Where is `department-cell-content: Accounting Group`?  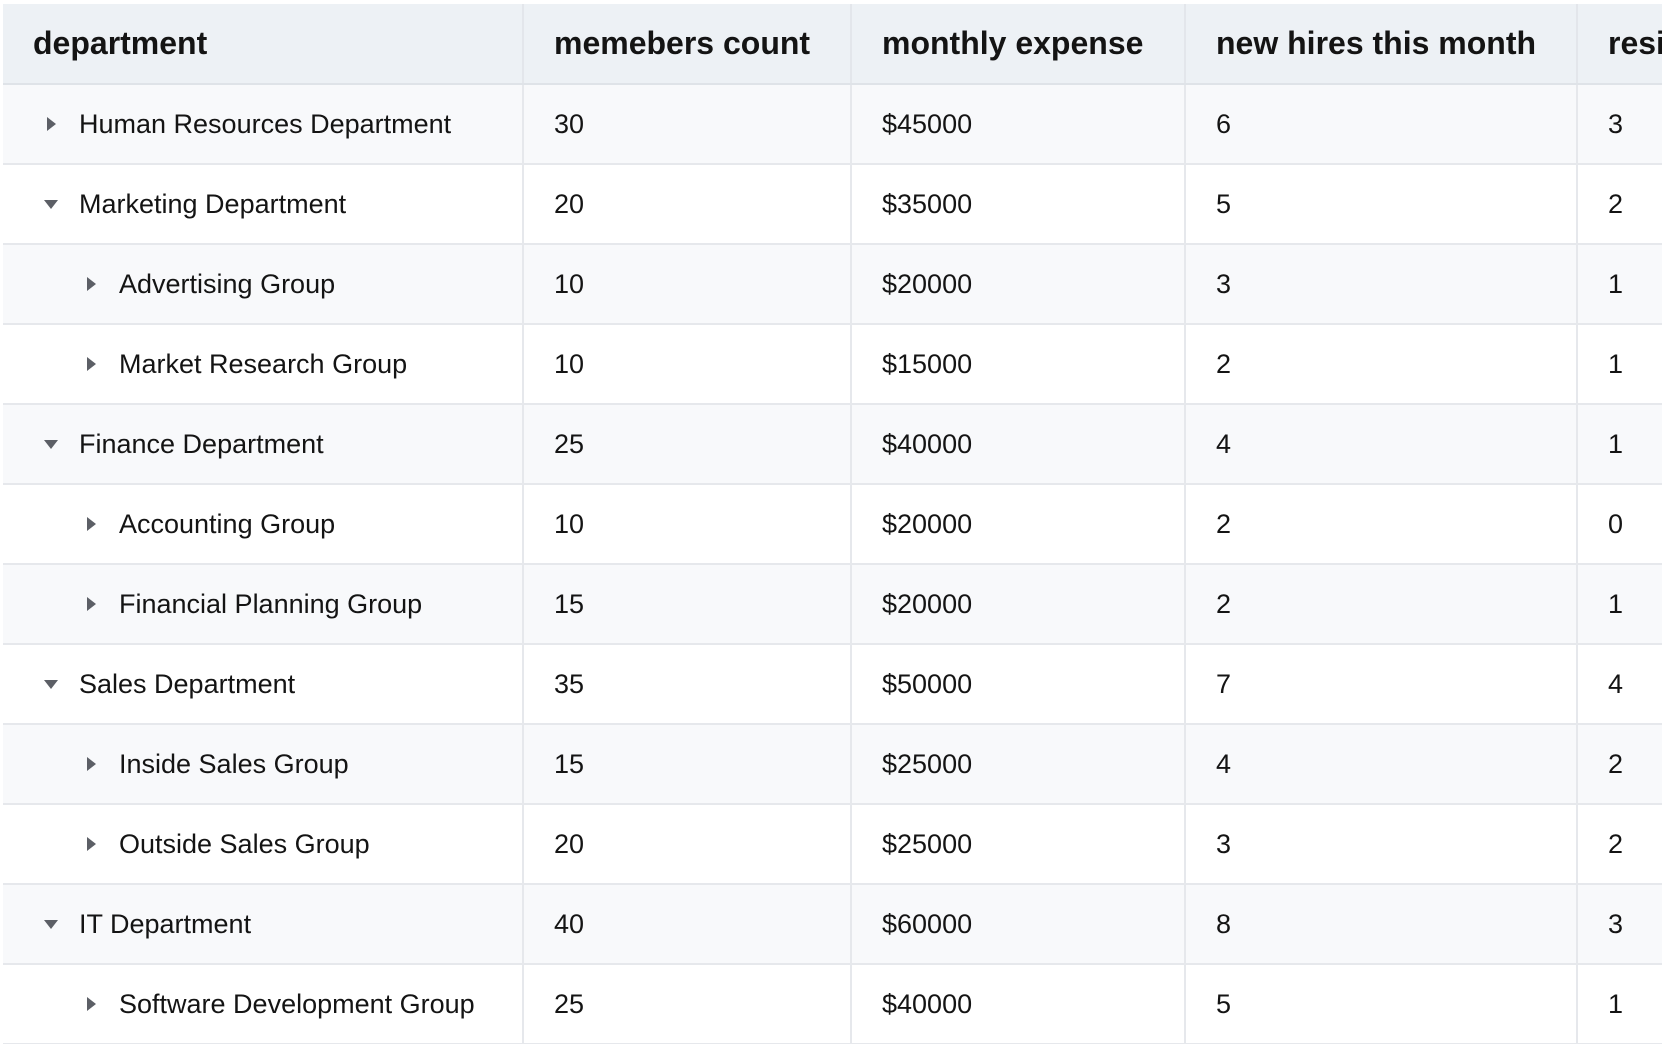 department-cell-content: Accounting Group is located at coordinates (262, 523).